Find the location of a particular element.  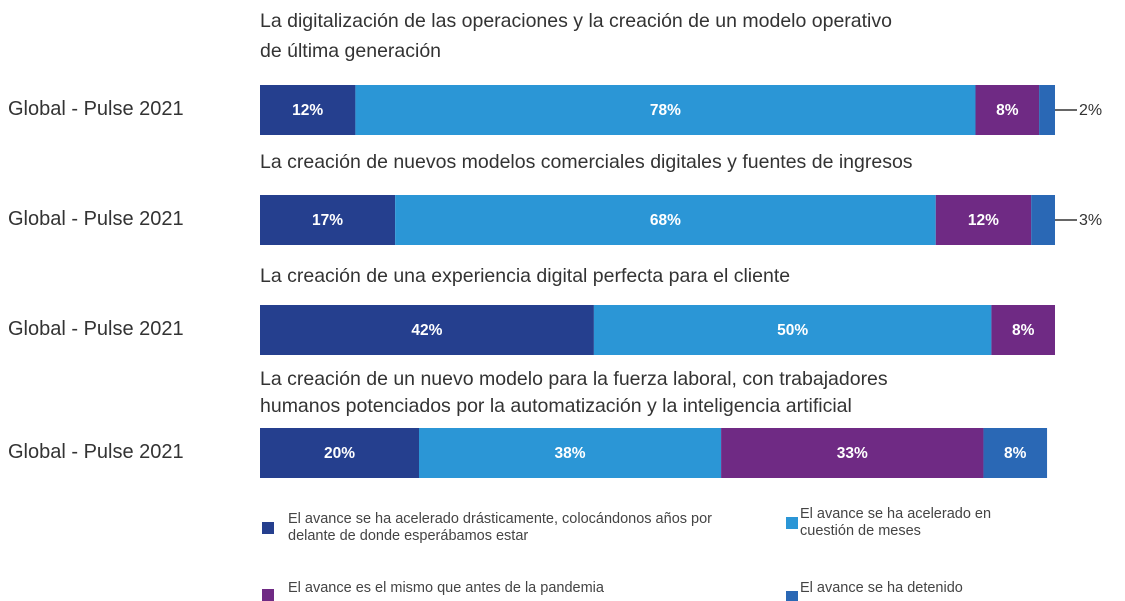

value-label: 42% is located at coordinates (426, 330).